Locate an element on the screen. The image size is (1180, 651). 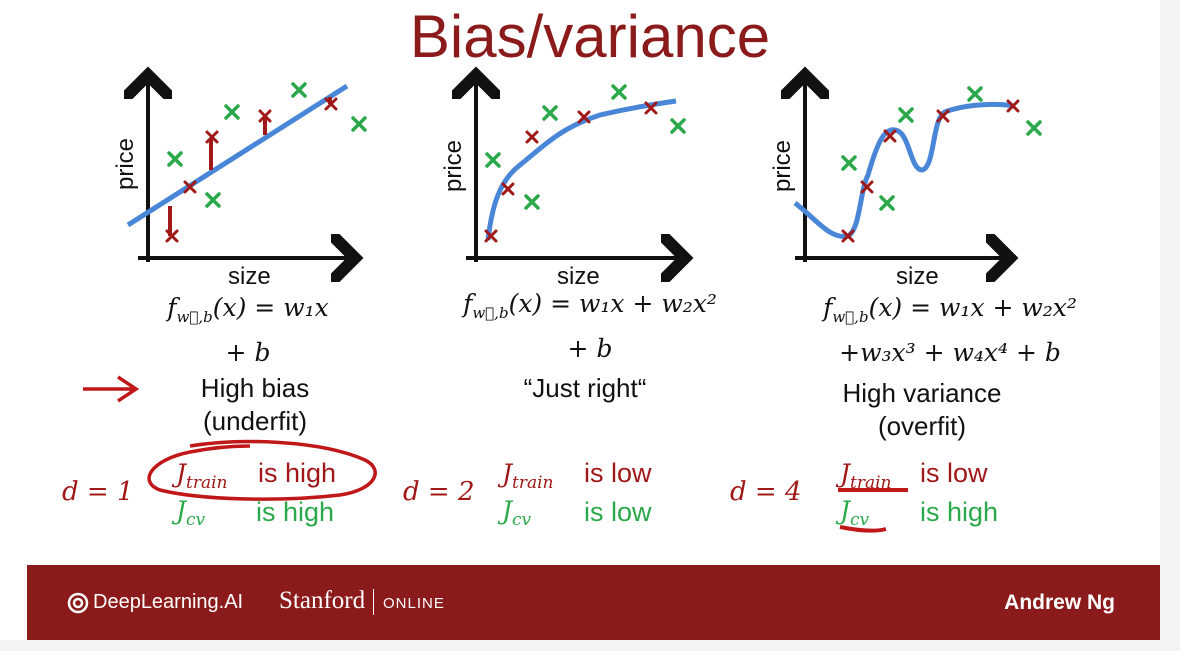
panel1-linear-fit is located at coordinates (237, 155).